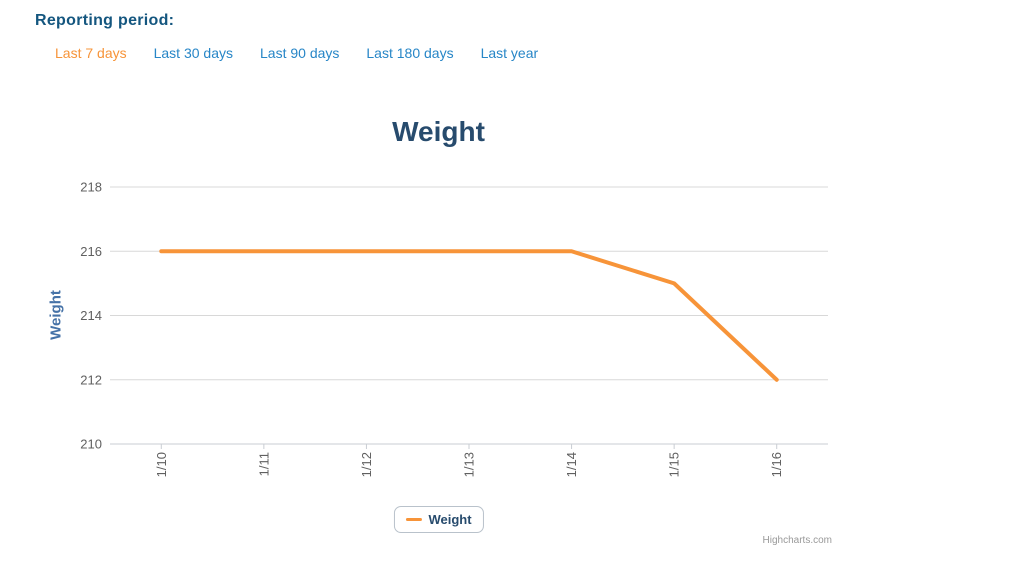 The width and height of the screenshot is (1024, 561). What do you see at coordinates (263, 464) in the screenshot?
I see `x-tick-label-1/11: 1/11` at bounding box center [263, 464].